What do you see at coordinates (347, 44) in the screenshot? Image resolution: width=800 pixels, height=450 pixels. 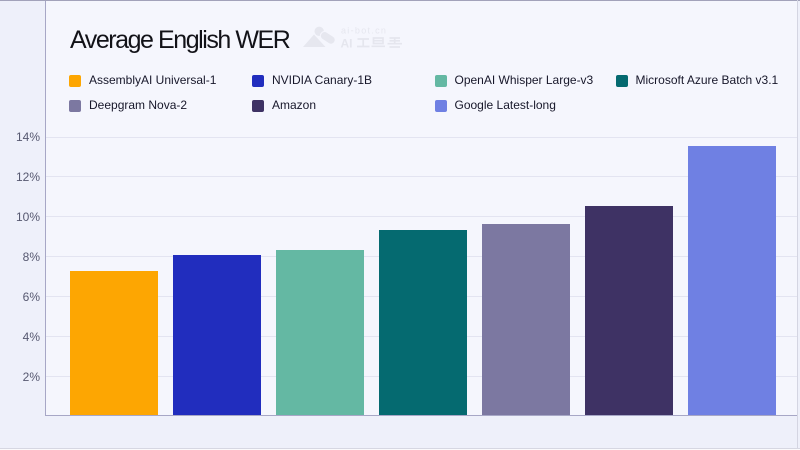 I see `svg-text: AI` at bounding box center [347, 44].